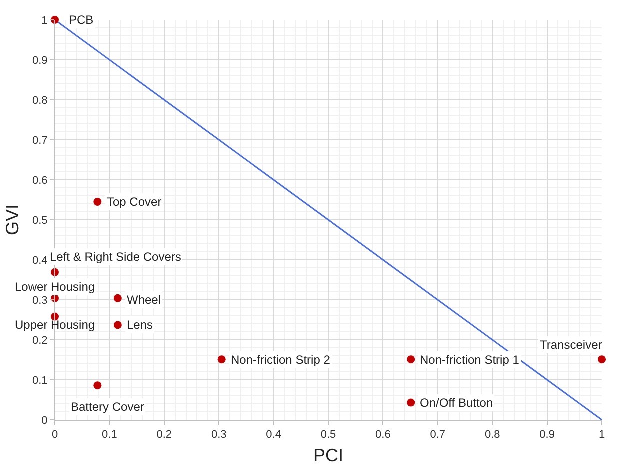 The width and height of the screenshot is (630, 474). What do you see at coordinates (383, 435) in the screenshot?
I see `x-tick-label: 0.6` at bounding box center [383, 435].